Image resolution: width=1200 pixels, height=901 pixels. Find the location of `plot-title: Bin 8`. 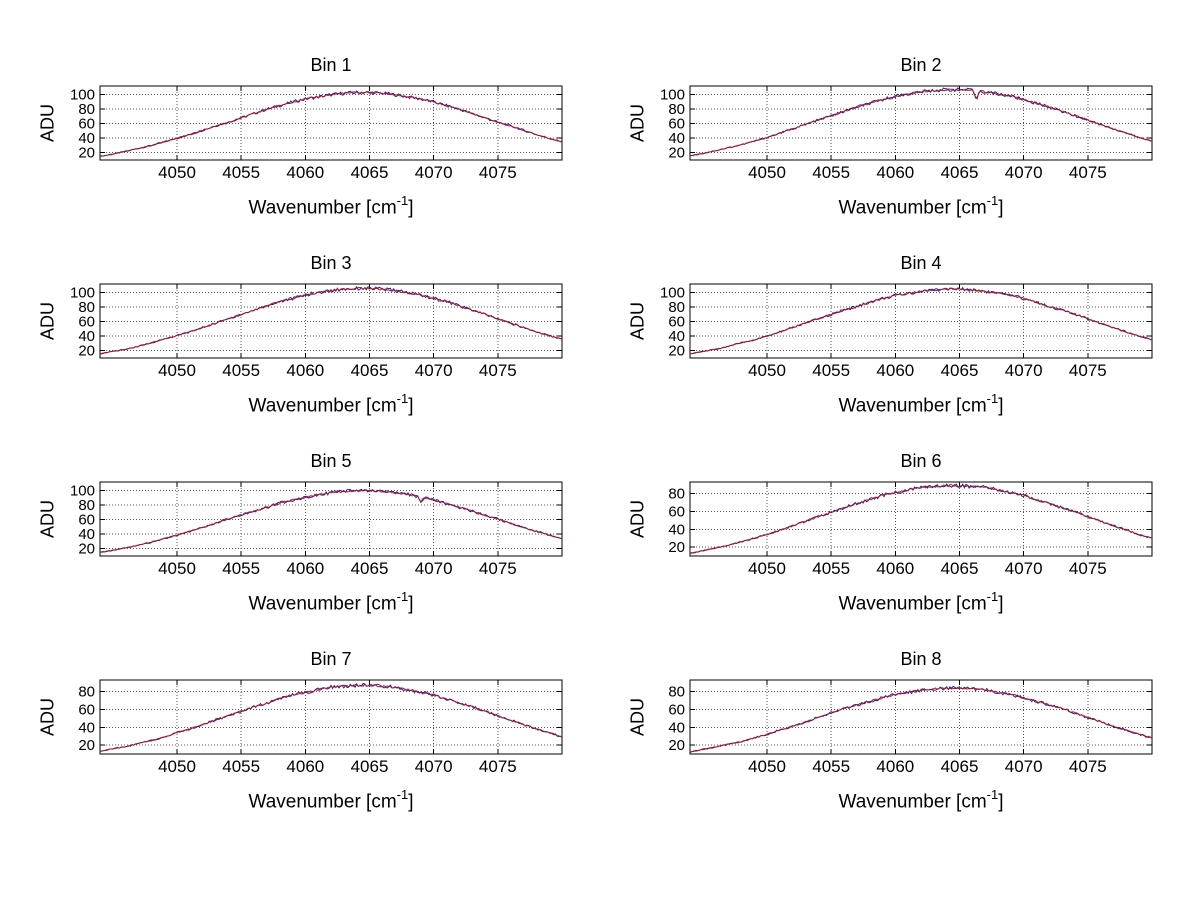

plot-title: Bin 8 is located at coordinates (921, 659).